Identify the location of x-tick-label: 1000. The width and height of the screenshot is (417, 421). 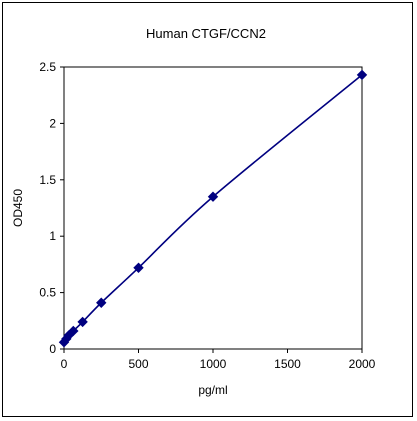
(213, 364).